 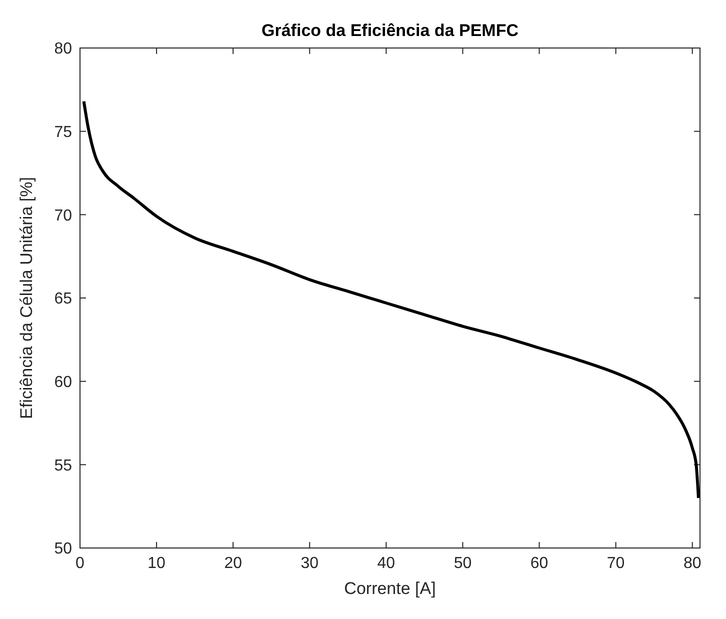 What do you see at coordinates (390, 588) in the screenshot?
I see `x-axis-title: Corrente [A]` at bounding box center [390, 588].